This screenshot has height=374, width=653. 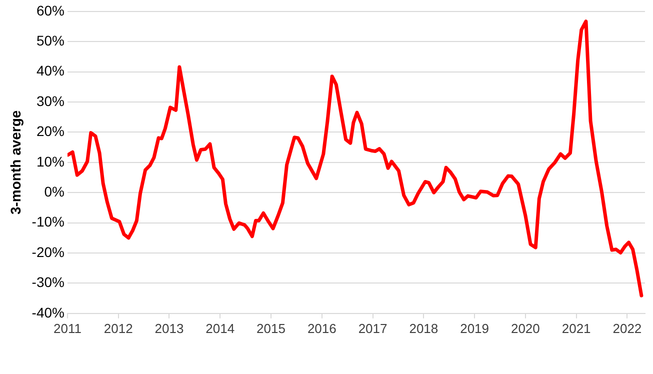 I want to click on y-axis-title: 3-month averge, so click(x=15, y=162).